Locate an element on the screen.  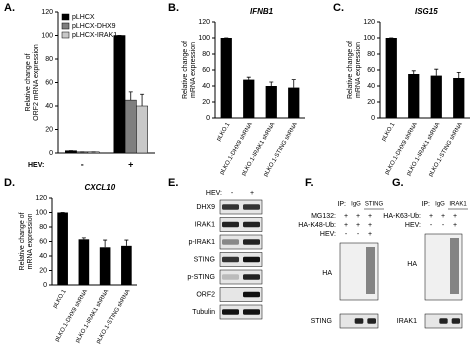
blot-smear is located at coordinates (370, 270).